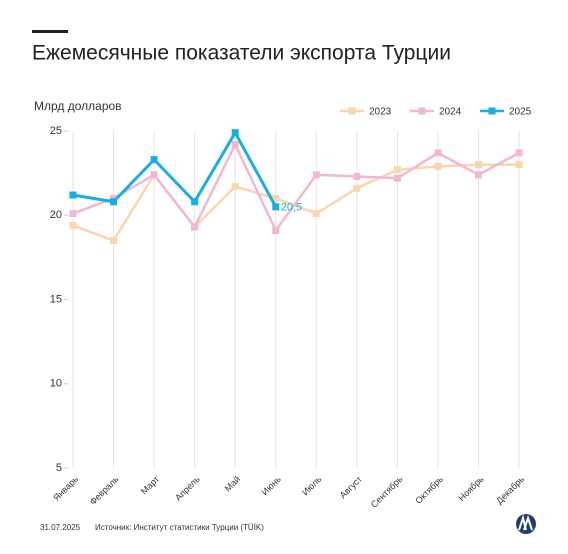  What do you see at coordinates (59, 468) in the screenshot?
I see `y-tick-label: 5` at bounding box center [59, 468].